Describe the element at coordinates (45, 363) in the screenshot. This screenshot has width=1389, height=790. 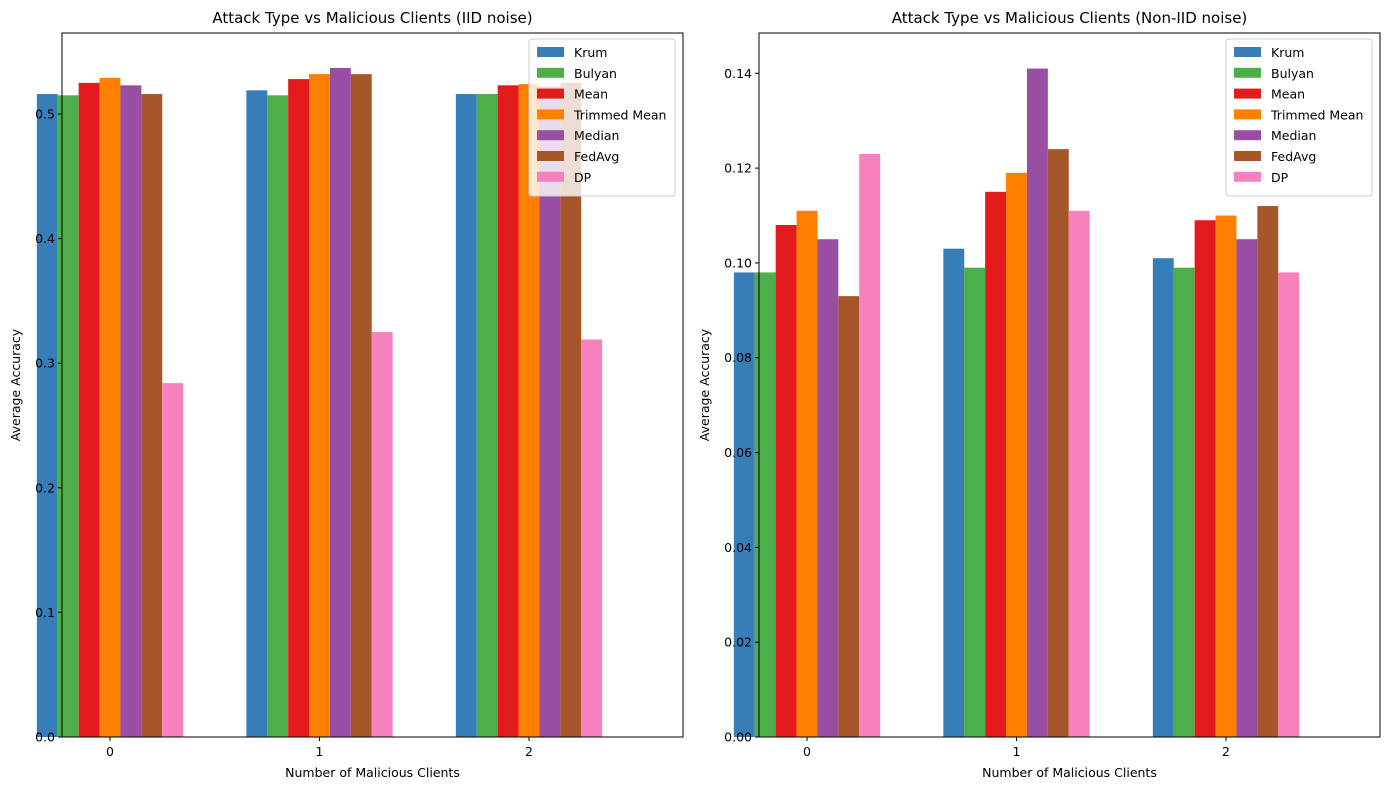
I see `y-tick-label: 0.3` at that location.